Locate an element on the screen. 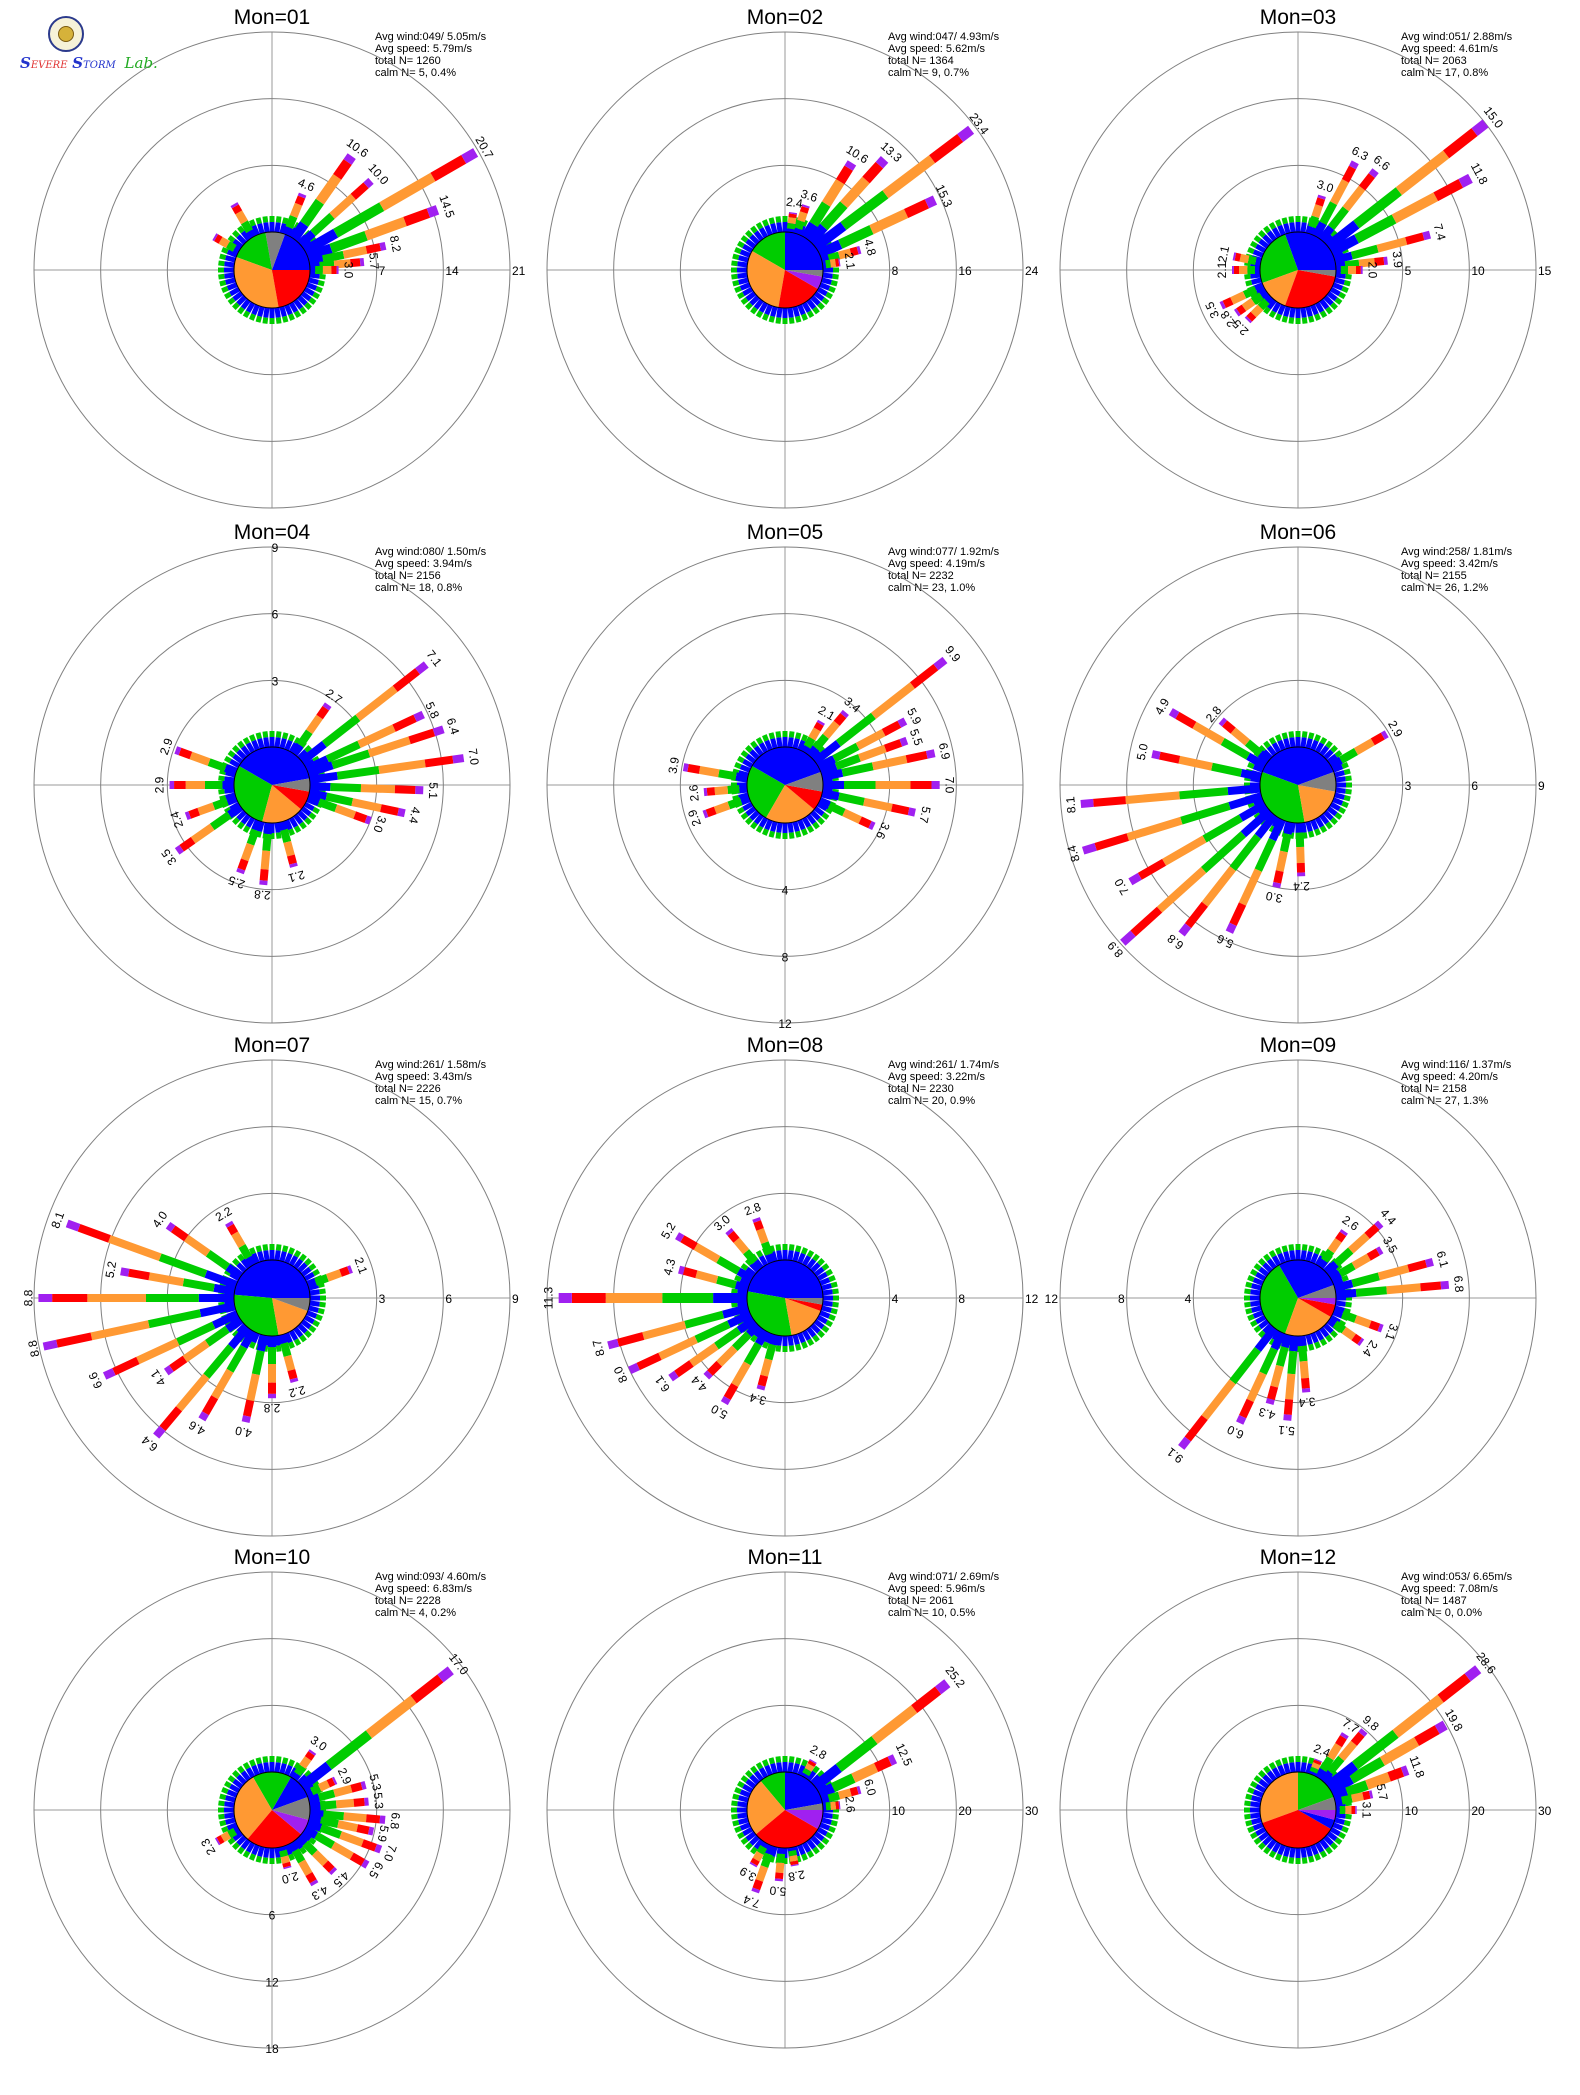 The height and width of the screenshot is (2095, 1580). panel-stat: Avg speed: 3.94m/s is located at coordinates (424, 564).